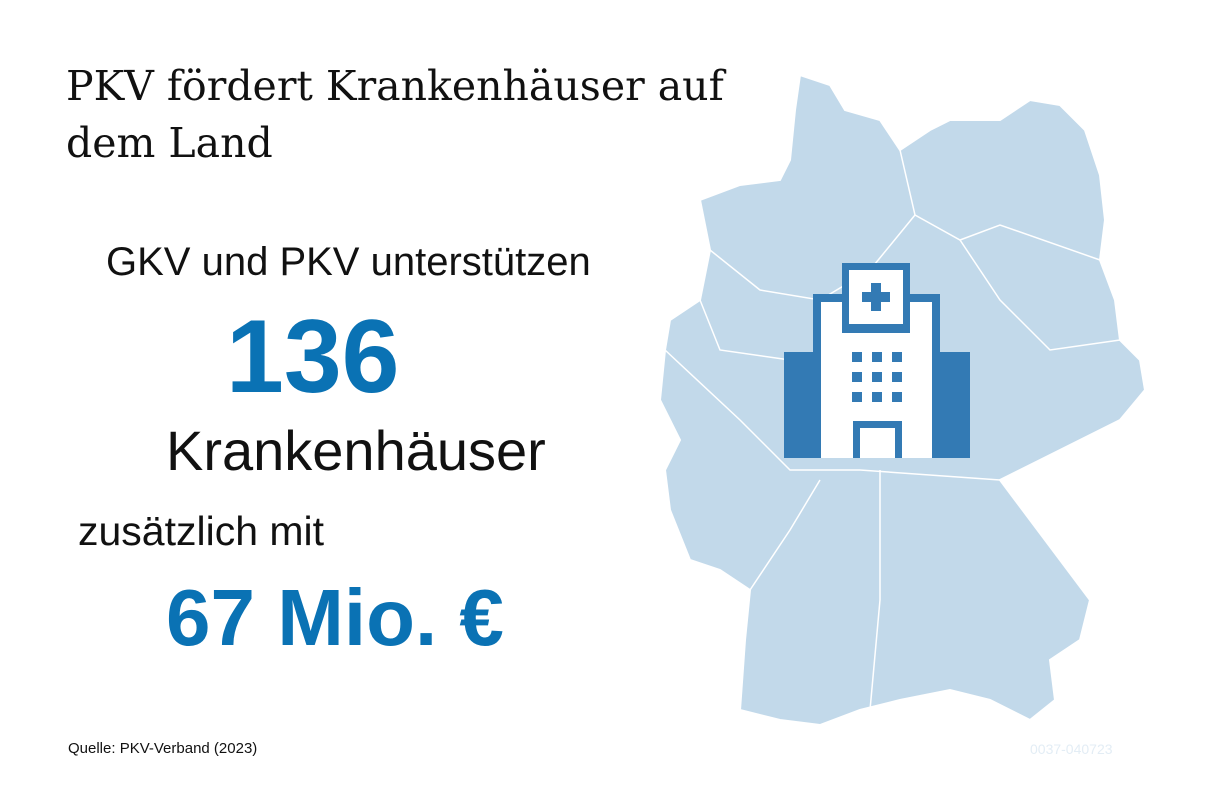 The image size is (1208, 805). I want to click on hospital-count: 136, so click(313, 357).